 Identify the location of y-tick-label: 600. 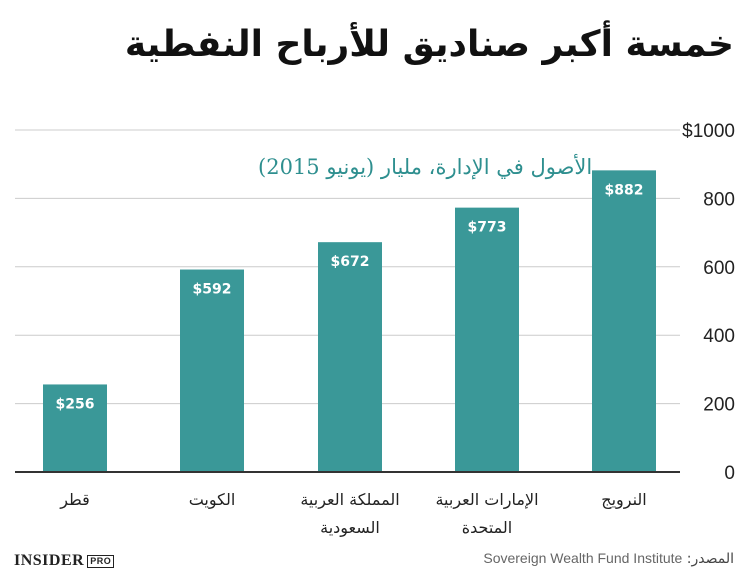
(719, 268).